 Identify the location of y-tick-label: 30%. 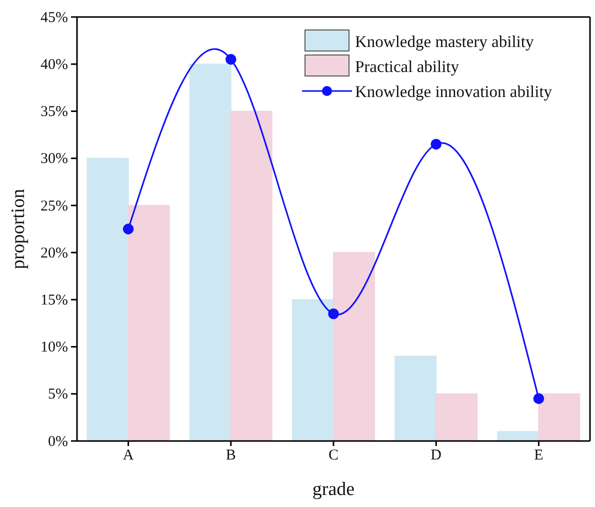
(54, 159).